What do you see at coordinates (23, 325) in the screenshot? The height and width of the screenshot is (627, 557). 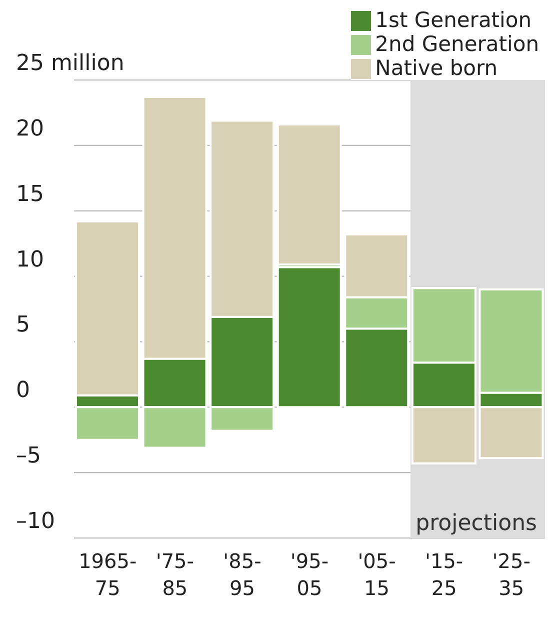 I see `y-tick-label: 5` at bounding box center [23, 325].